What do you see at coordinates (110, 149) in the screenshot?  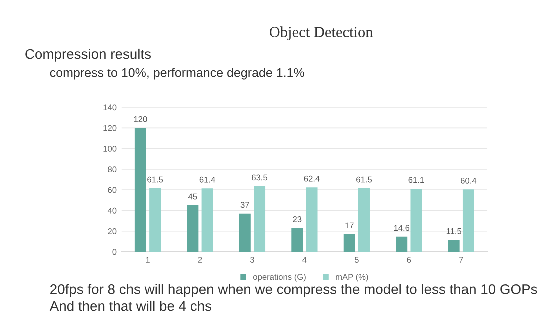 I see `y-tick-label: 100` at bounding box center [110, 149].